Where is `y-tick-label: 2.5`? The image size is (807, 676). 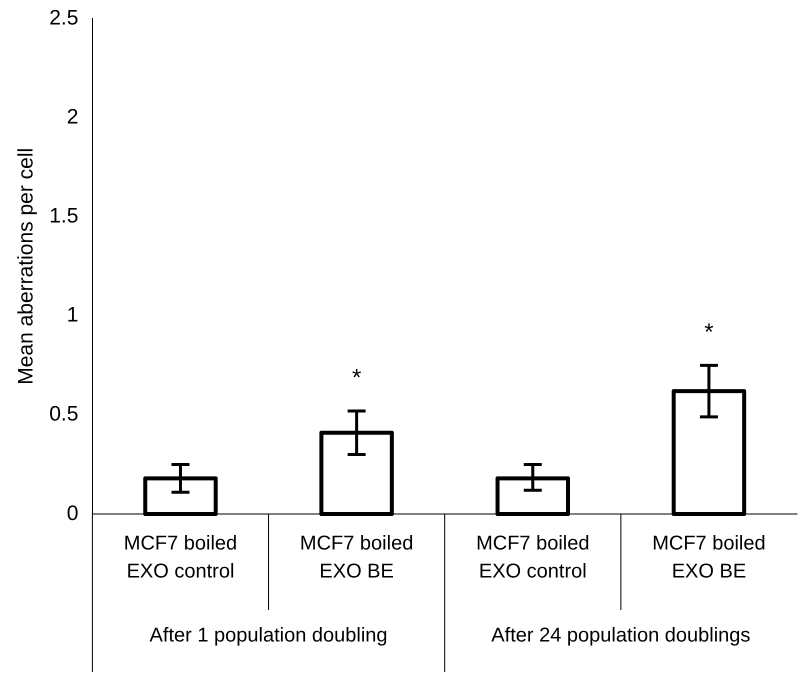 y-tick-label: 2.5 is located at coordinates (63, 18).